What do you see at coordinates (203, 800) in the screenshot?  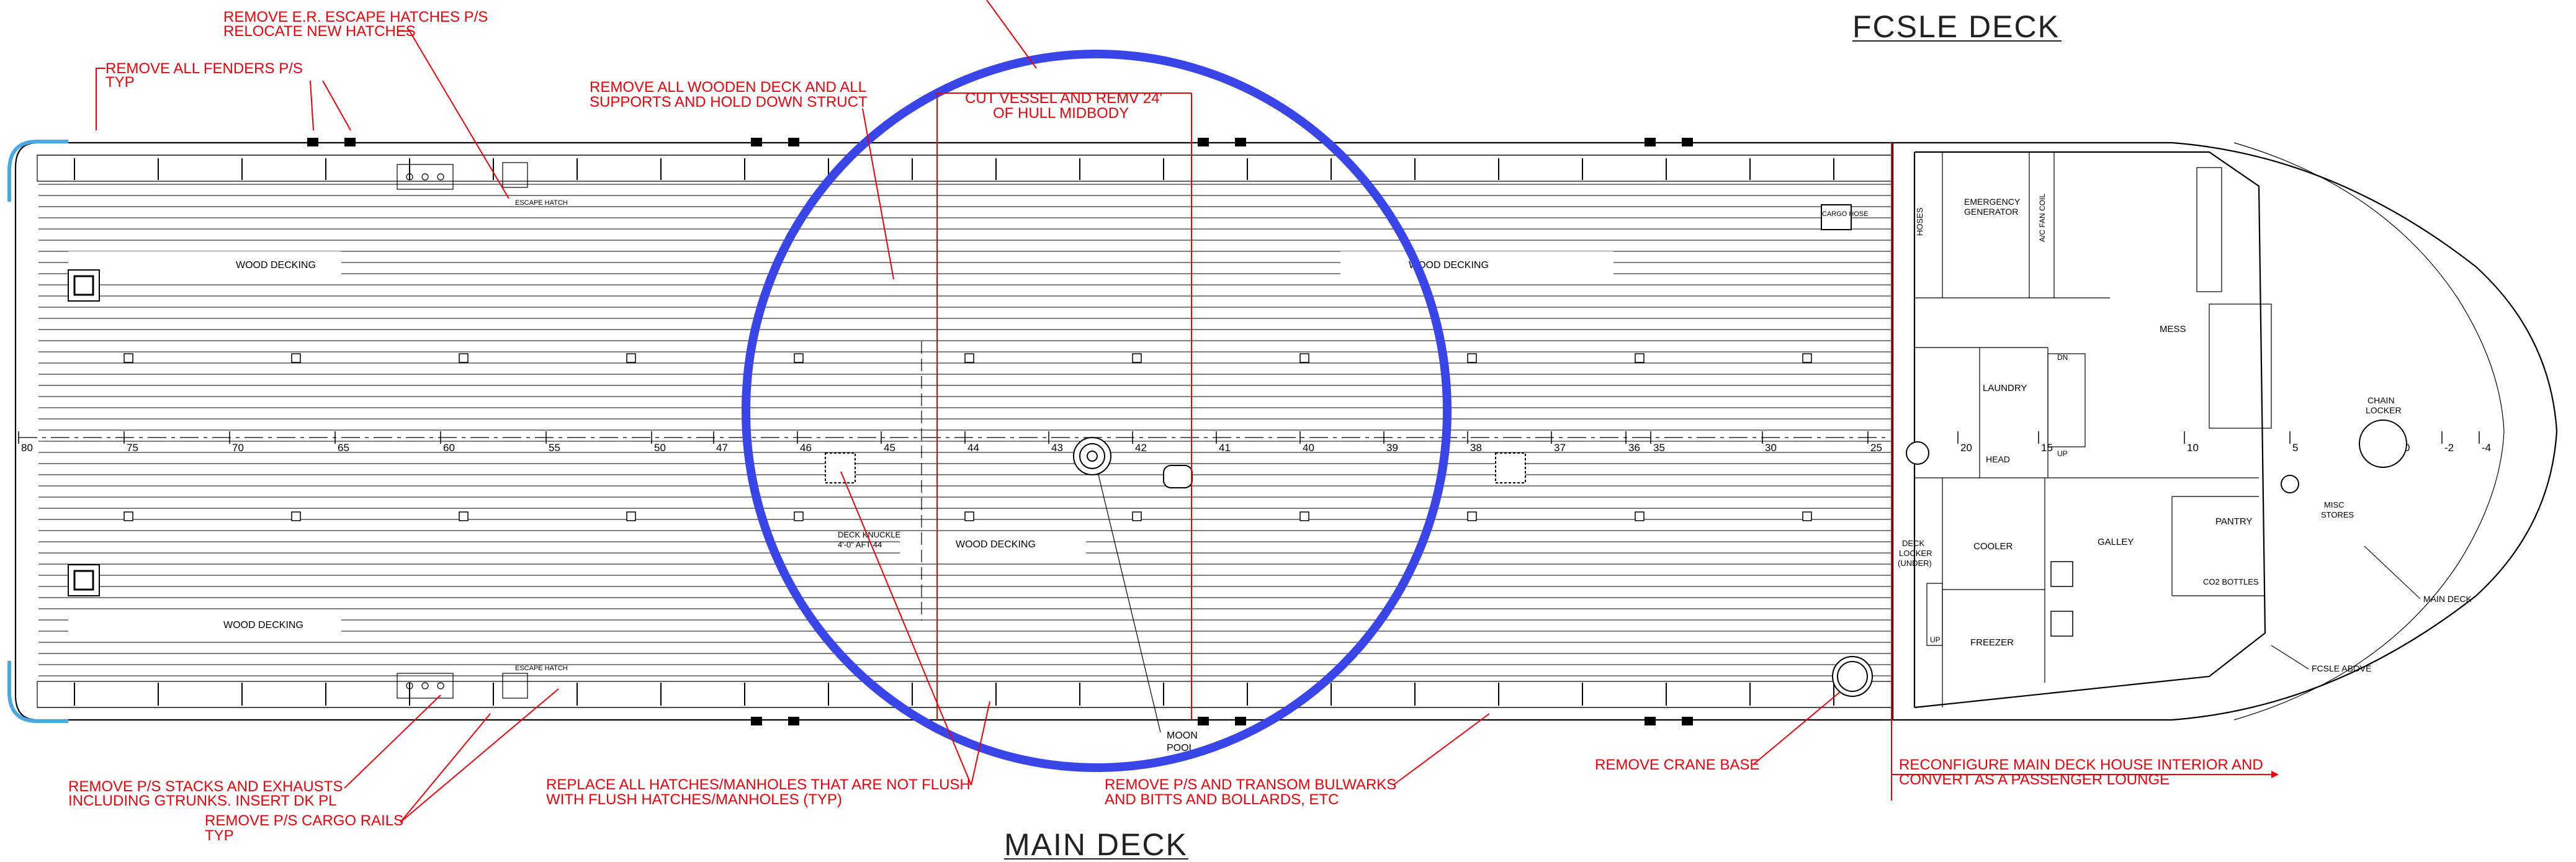 I see `note-remove-stacks-2: INCLUDING GTRUNKS. INSERT DK PL` at bounding box center [203, 800].